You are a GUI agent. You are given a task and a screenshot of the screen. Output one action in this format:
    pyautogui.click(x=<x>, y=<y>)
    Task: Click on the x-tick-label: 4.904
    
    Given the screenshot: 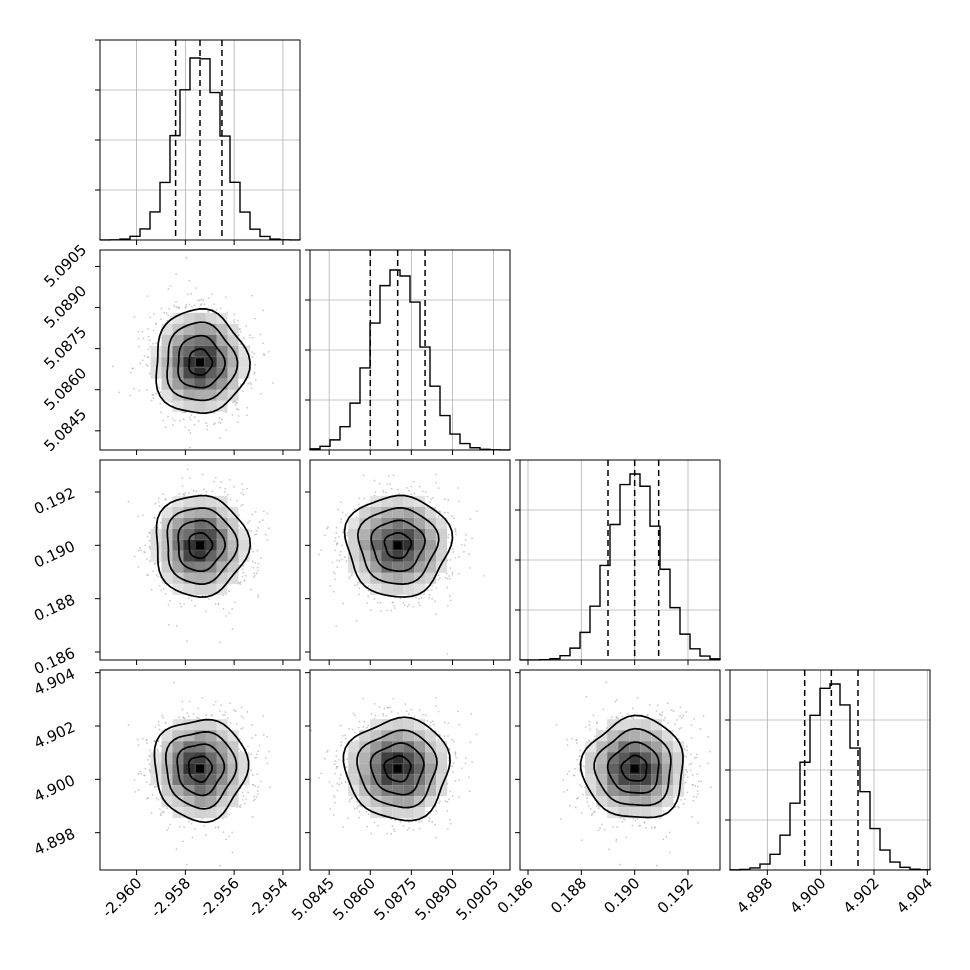 What is the action you would take?
    pyautogui.click(x=914, y=895)
    